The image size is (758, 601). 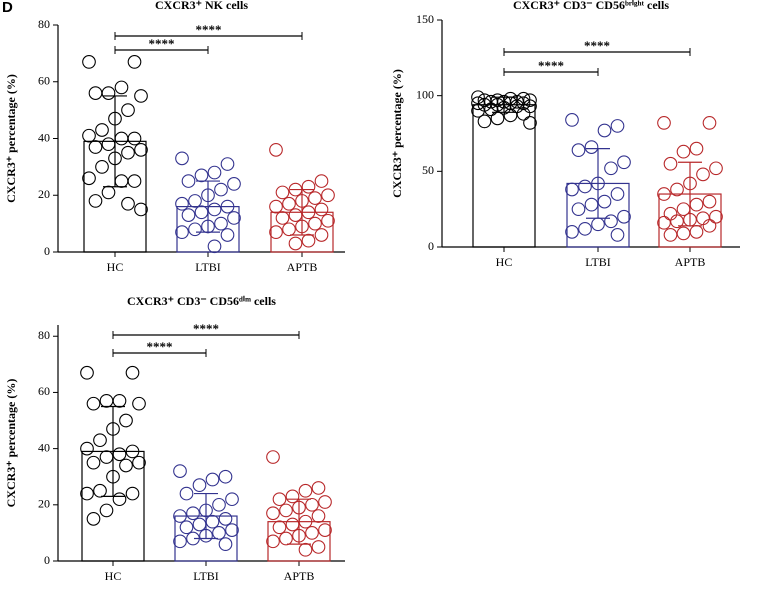 I want to click on chart-title: CXCR3⁺ NK cells, so click(x=201, y=6).